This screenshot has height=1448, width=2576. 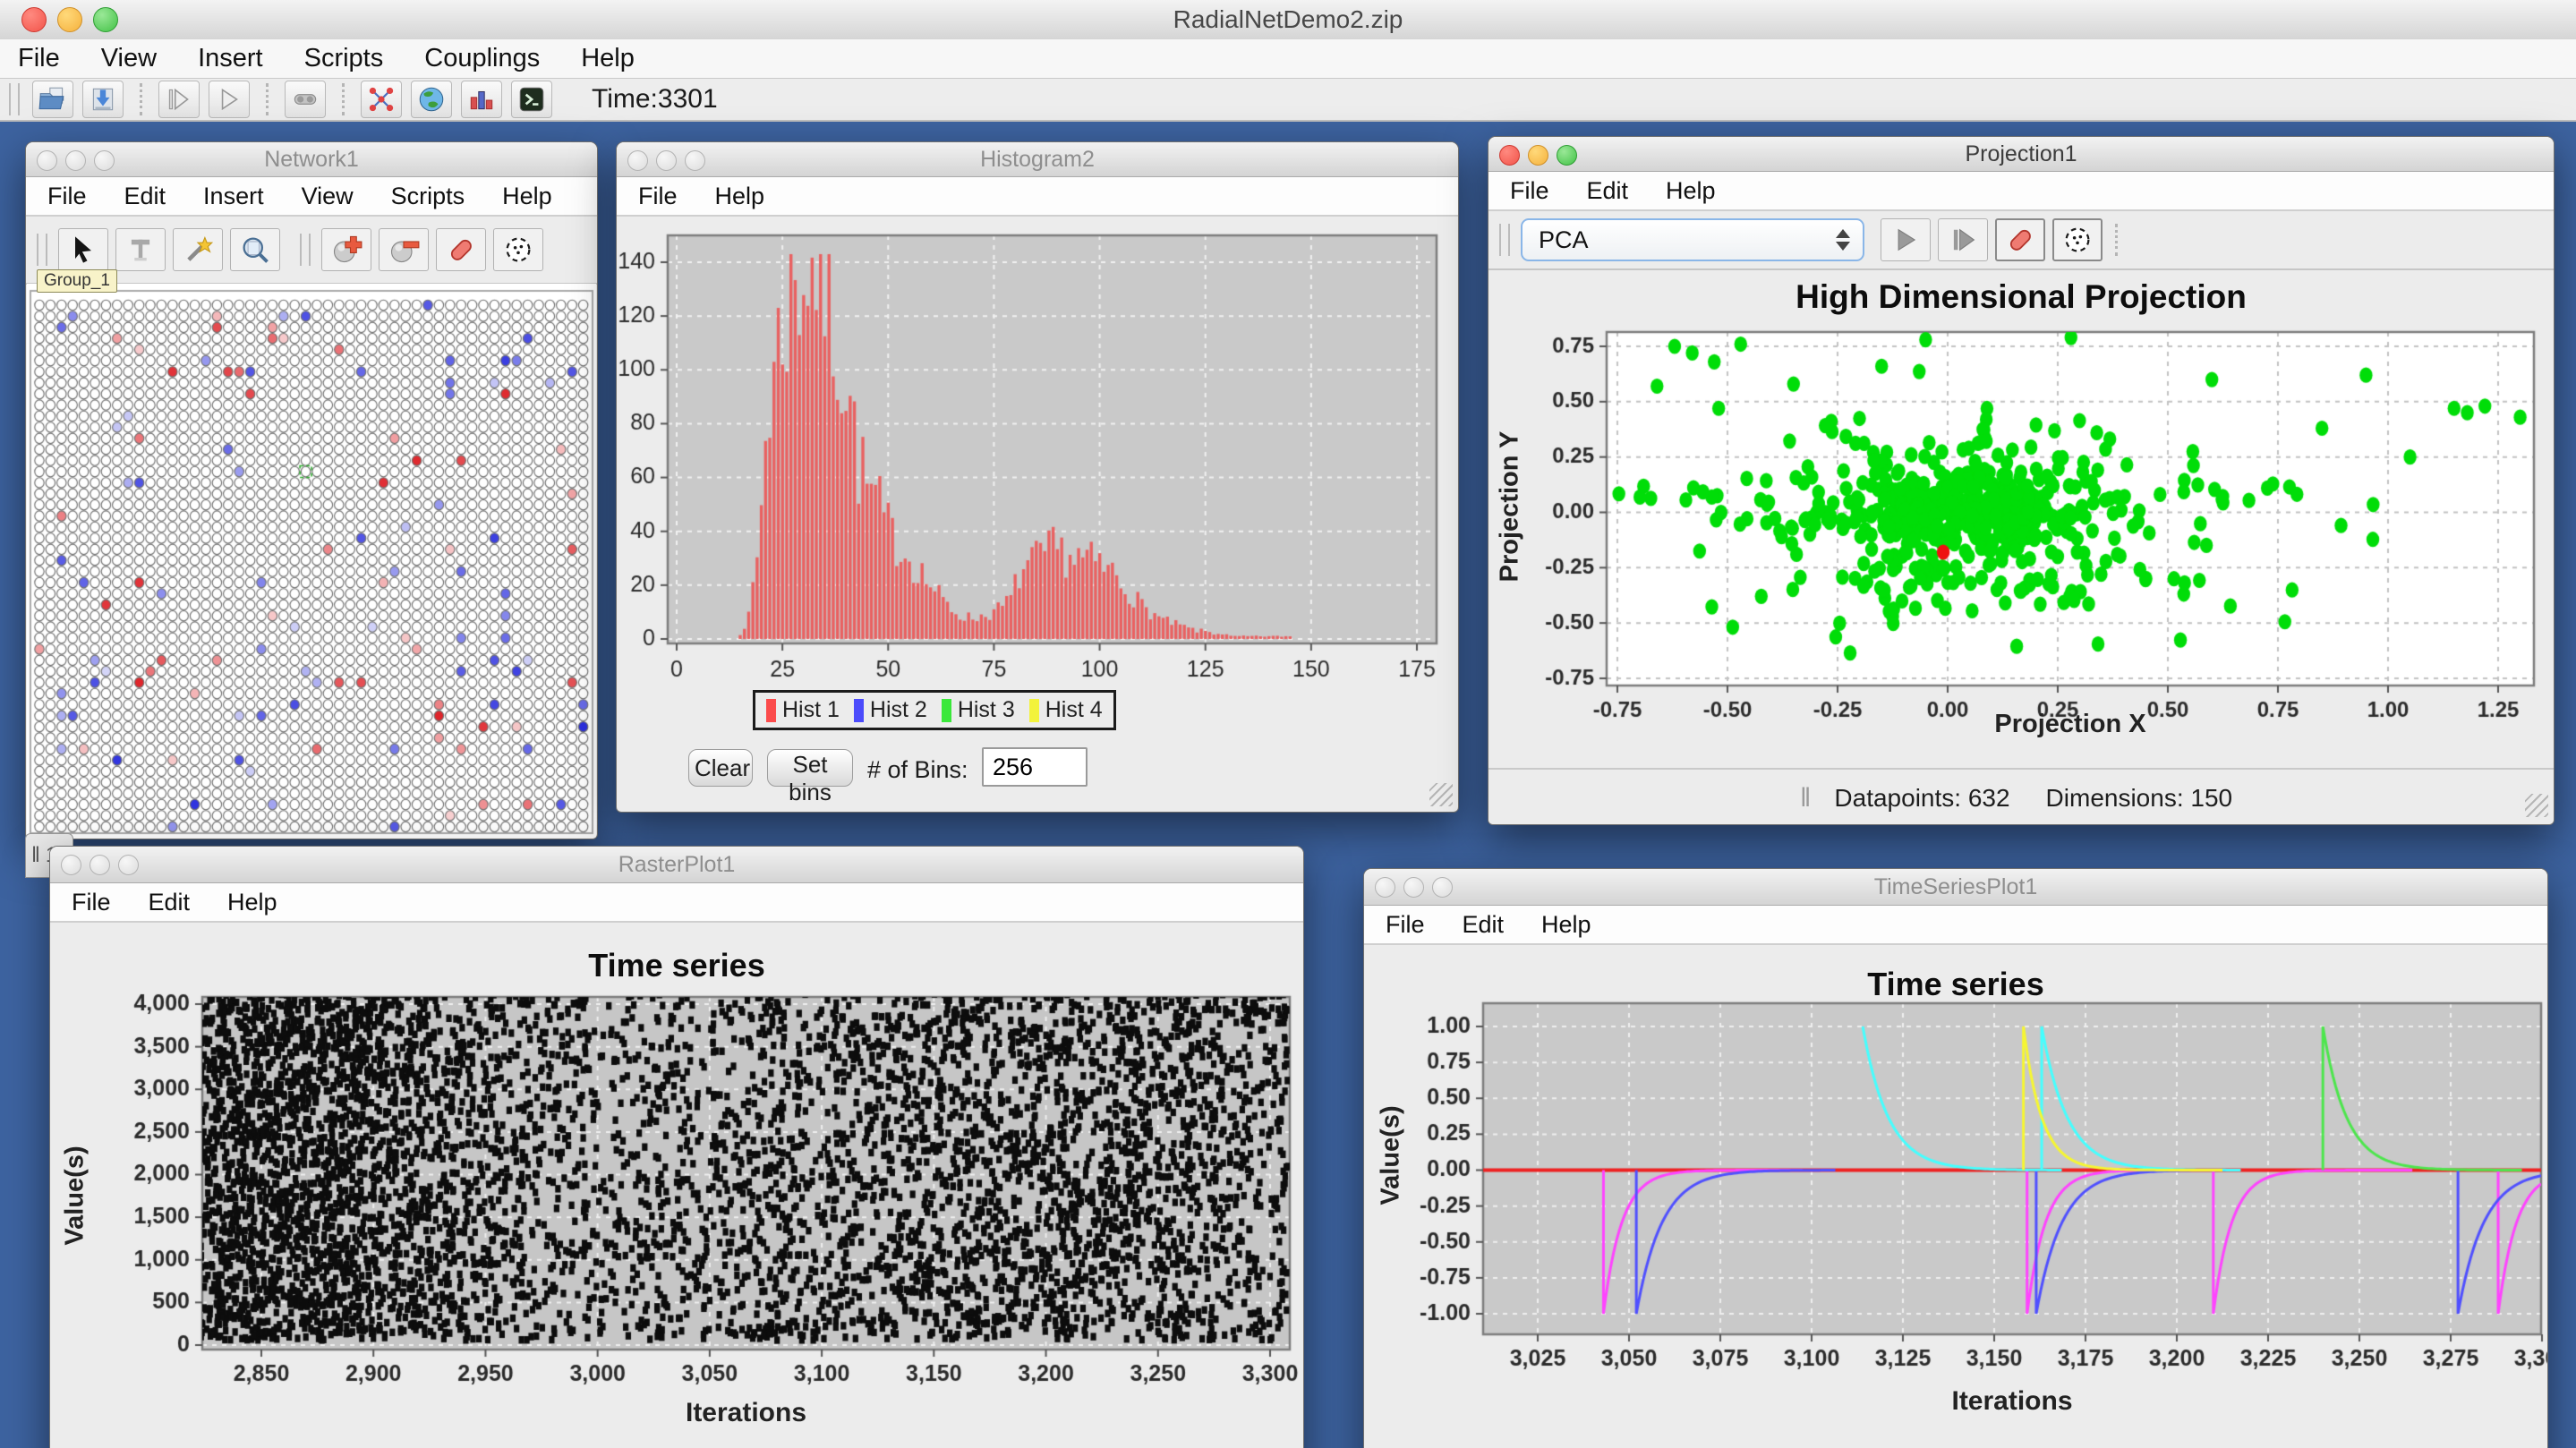 I want to click on network1-titlebar: Network1, so click(x=311, y=159).